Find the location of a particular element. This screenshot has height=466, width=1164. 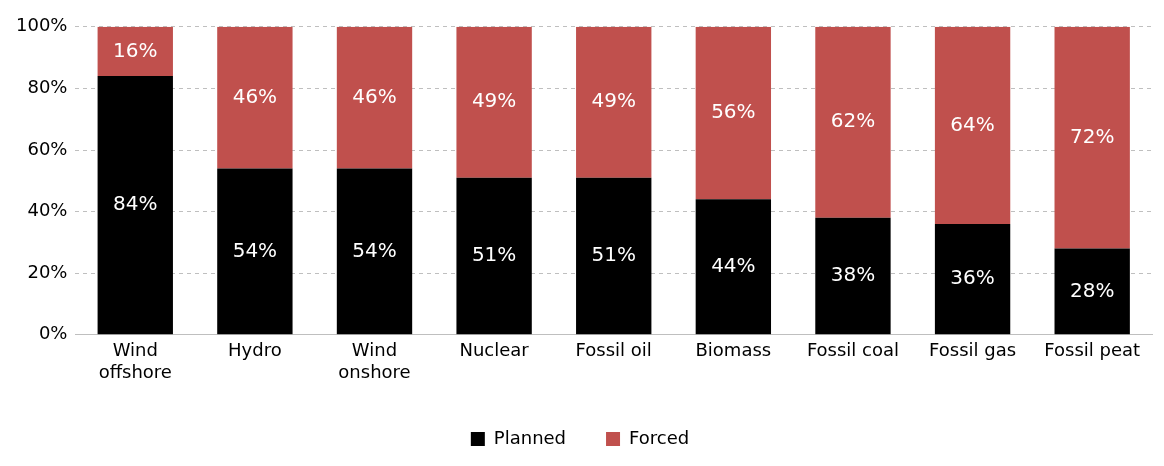

y-tick-label: 80% is located at coordinates (47, 87).